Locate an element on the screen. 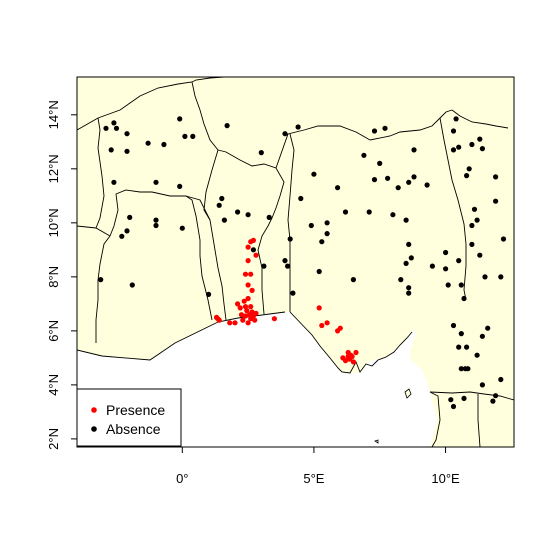  y-tick-label: 2°N is located at coordinates (53, 439).